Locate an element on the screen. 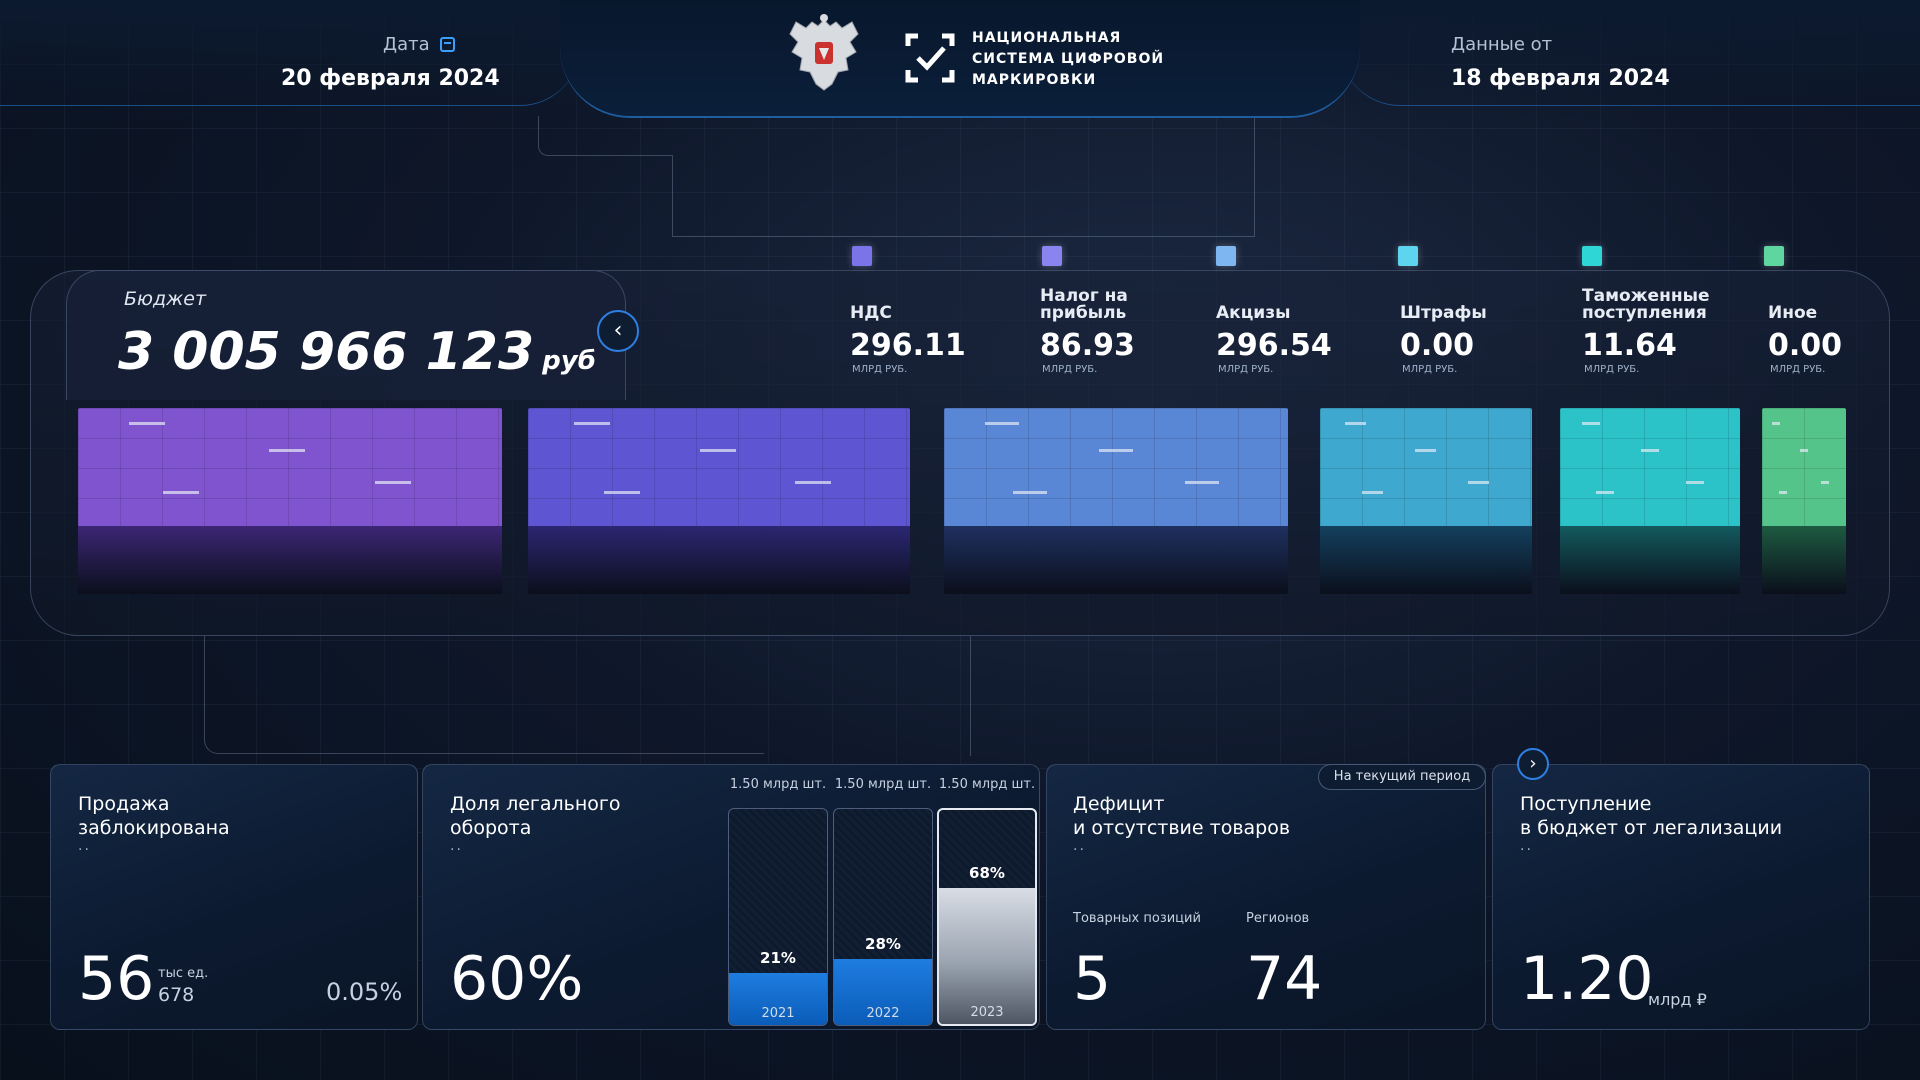 This screenshot has height=1080, width=1920. blocked-percent: 0.05% is located at coordinates (364, 992).